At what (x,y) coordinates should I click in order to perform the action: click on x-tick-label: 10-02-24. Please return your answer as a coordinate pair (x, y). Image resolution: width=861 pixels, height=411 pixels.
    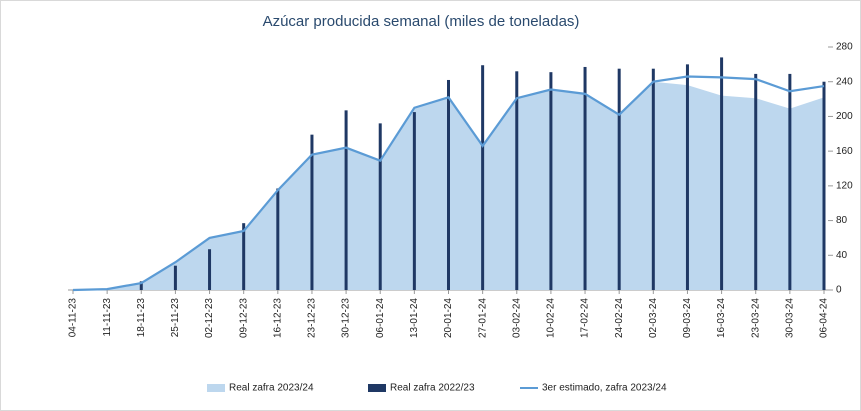
    Looking at the image, I should click on (551, 318).